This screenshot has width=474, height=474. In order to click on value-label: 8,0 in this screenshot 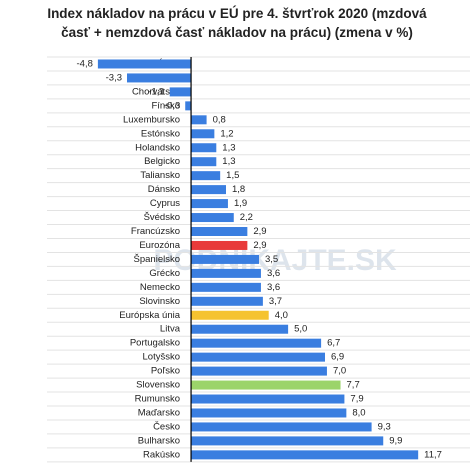, I will do `click(358, 412)`.